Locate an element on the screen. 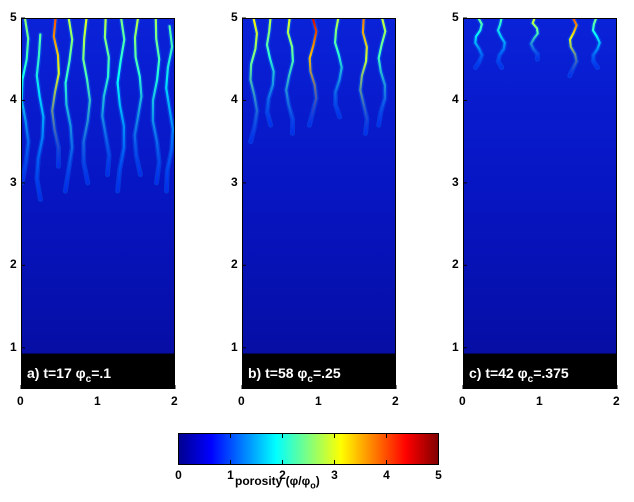 The image size is (634, 502). colorbar is located at coordinates (308, 449).